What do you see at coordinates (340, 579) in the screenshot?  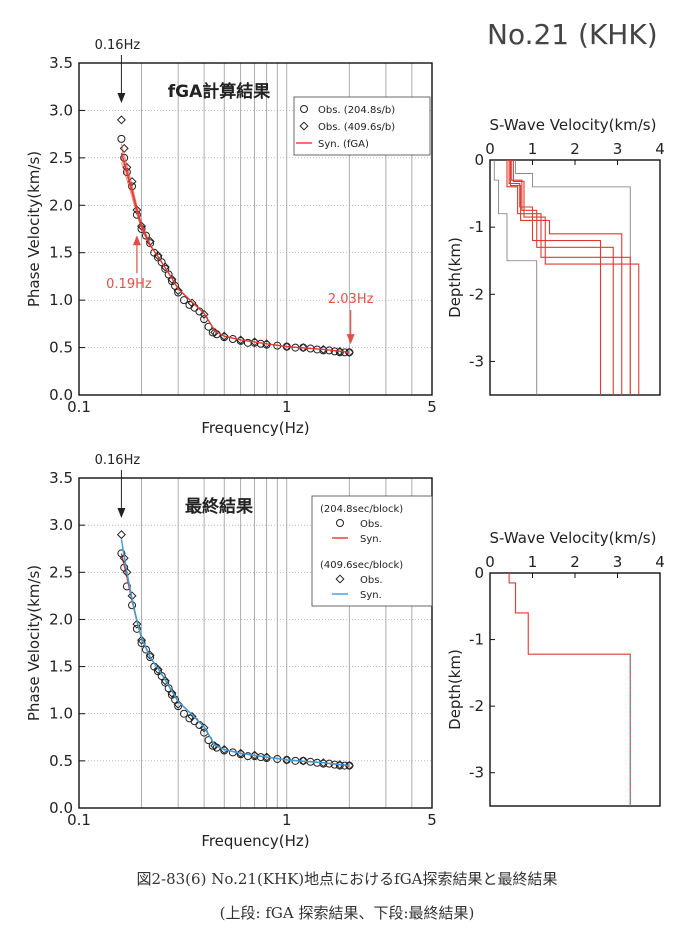 I see `legend-marker-diamond` at bounding box center [340, 579].